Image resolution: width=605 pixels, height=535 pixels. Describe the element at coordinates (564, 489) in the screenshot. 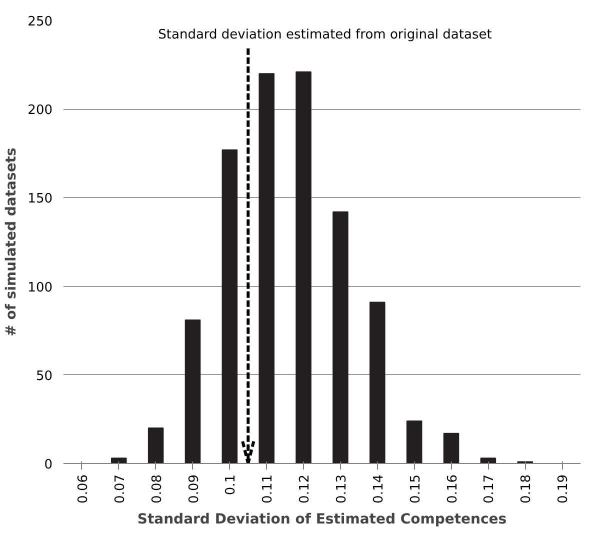

I see `x-tick-label: 0.19` at that location.